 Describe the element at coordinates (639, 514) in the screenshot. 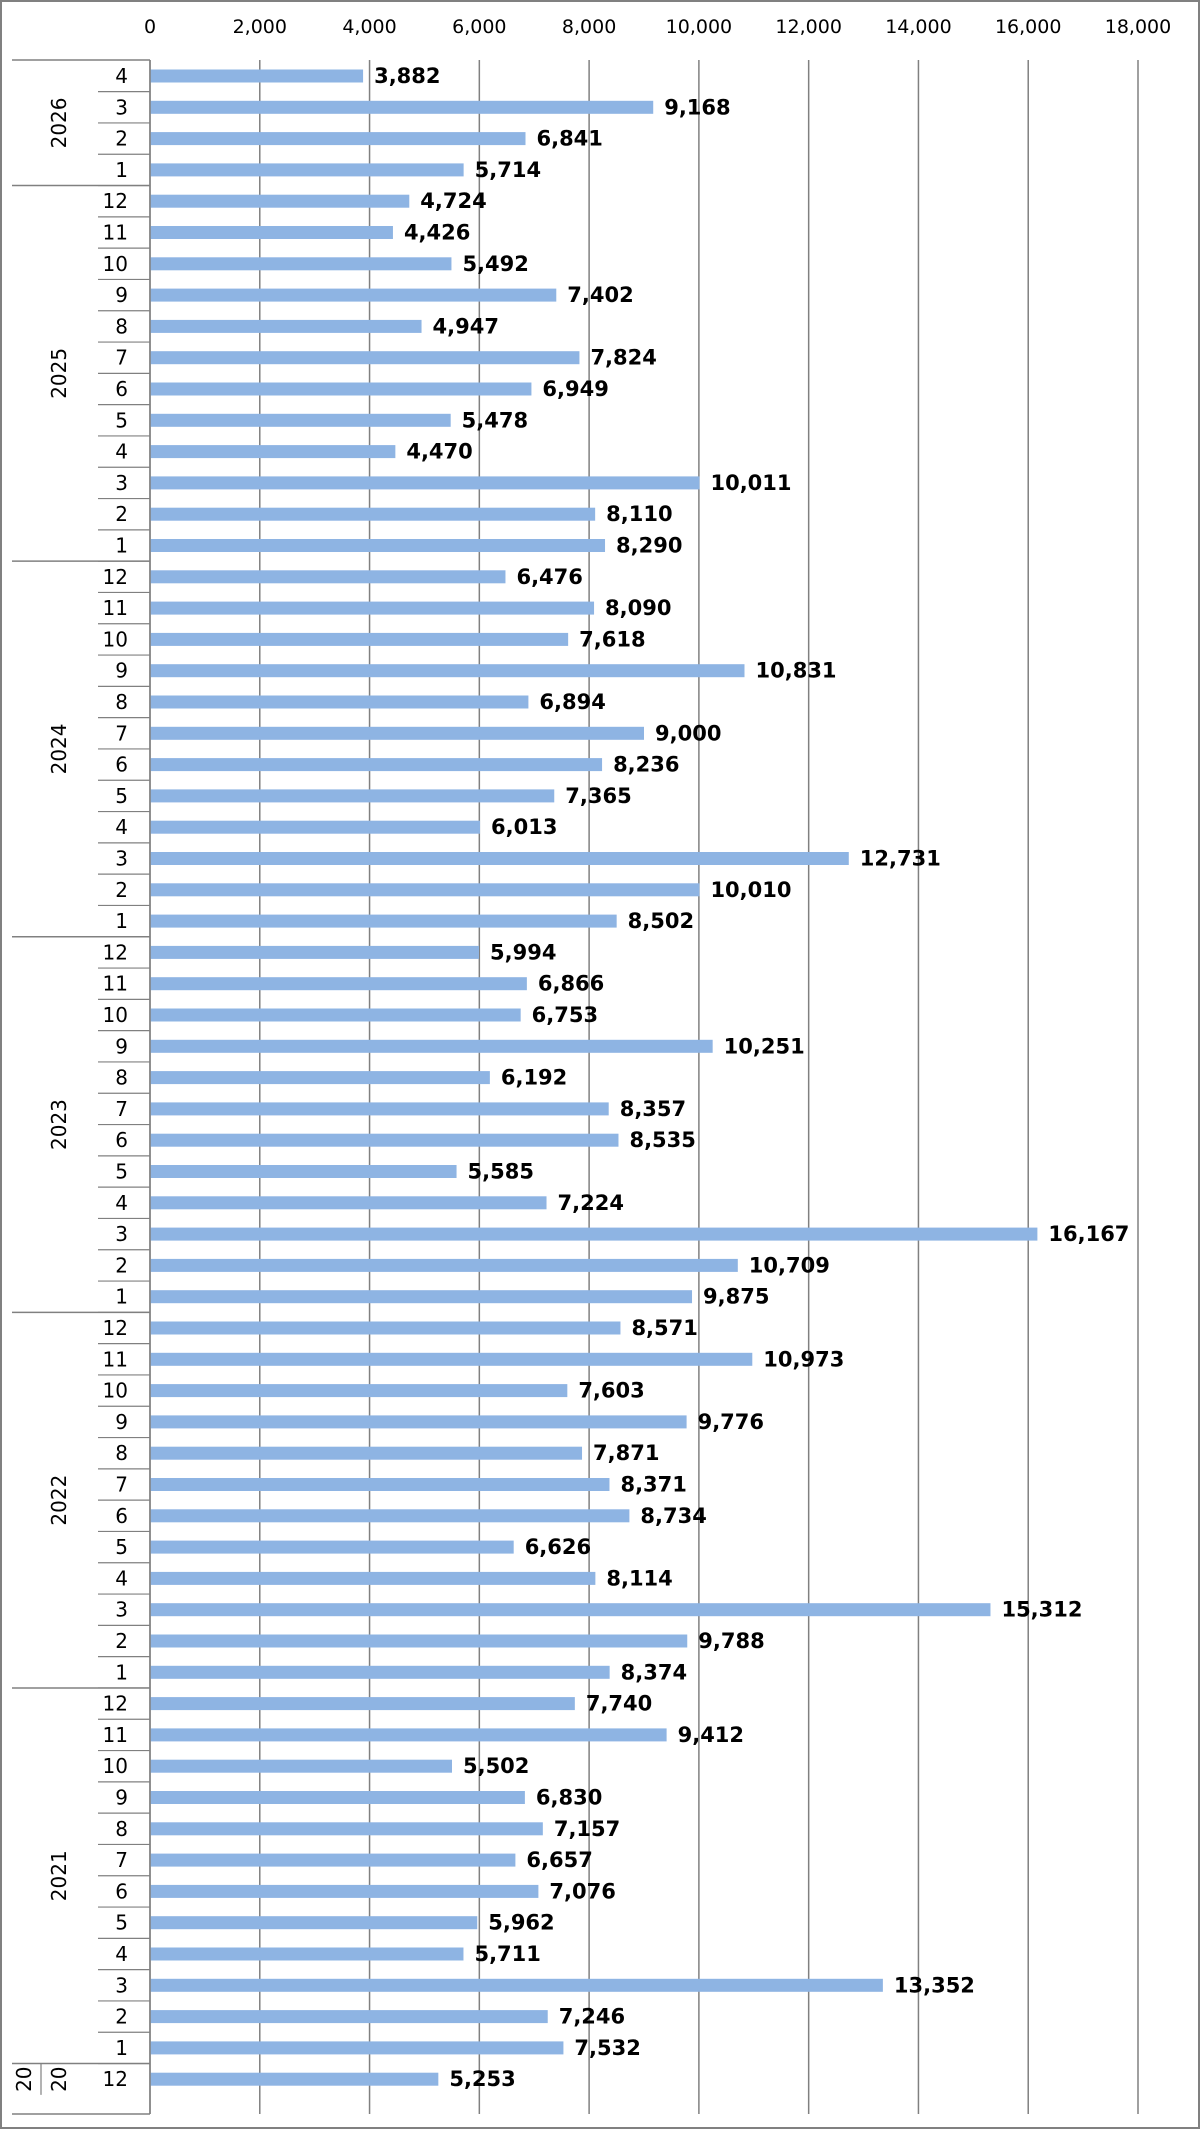

I see `data-label: 8,110` at that location.